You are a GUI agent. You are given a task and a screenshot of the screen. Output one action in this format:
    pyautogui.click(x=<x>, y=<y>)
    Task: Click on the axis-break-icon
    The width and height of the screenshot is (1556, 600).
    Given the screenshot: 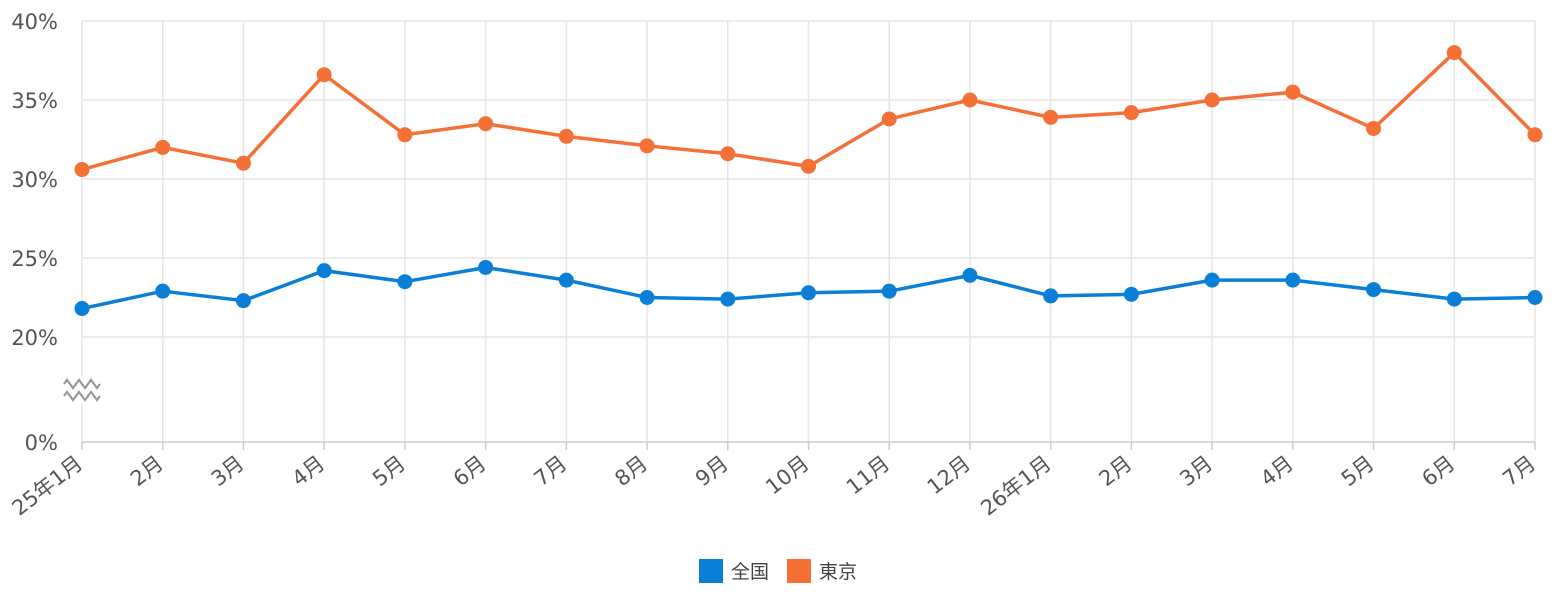 What is the action you would take?
    pyautogui.click(x=82, y=390)
    